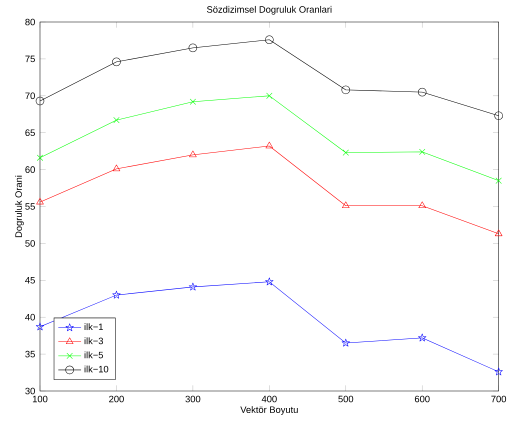 This screenshot has height=426, width=515. I want to click on y-tick-label: 75, so click(30, 59).